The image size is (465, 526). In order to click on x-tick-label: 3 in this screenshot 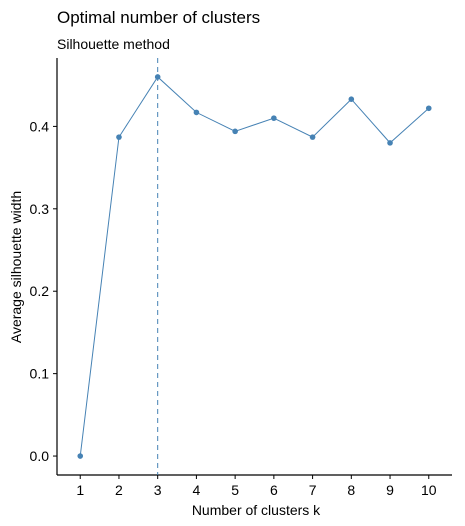, I will do `click(158, 490)`.